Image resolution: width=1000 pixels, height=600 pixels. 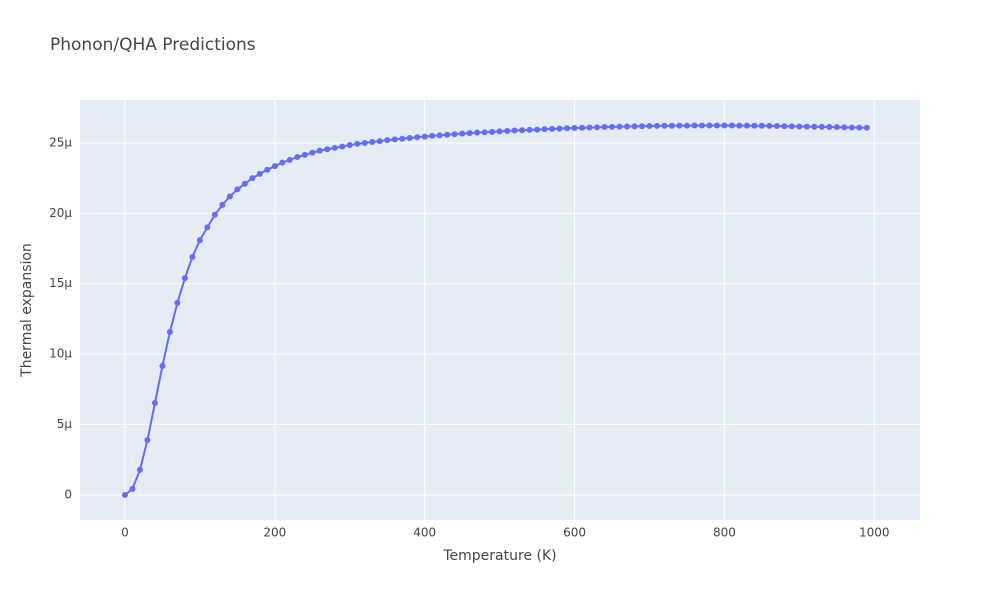 I want to click on y-tick-label: 0, so click(x=68, y=494).